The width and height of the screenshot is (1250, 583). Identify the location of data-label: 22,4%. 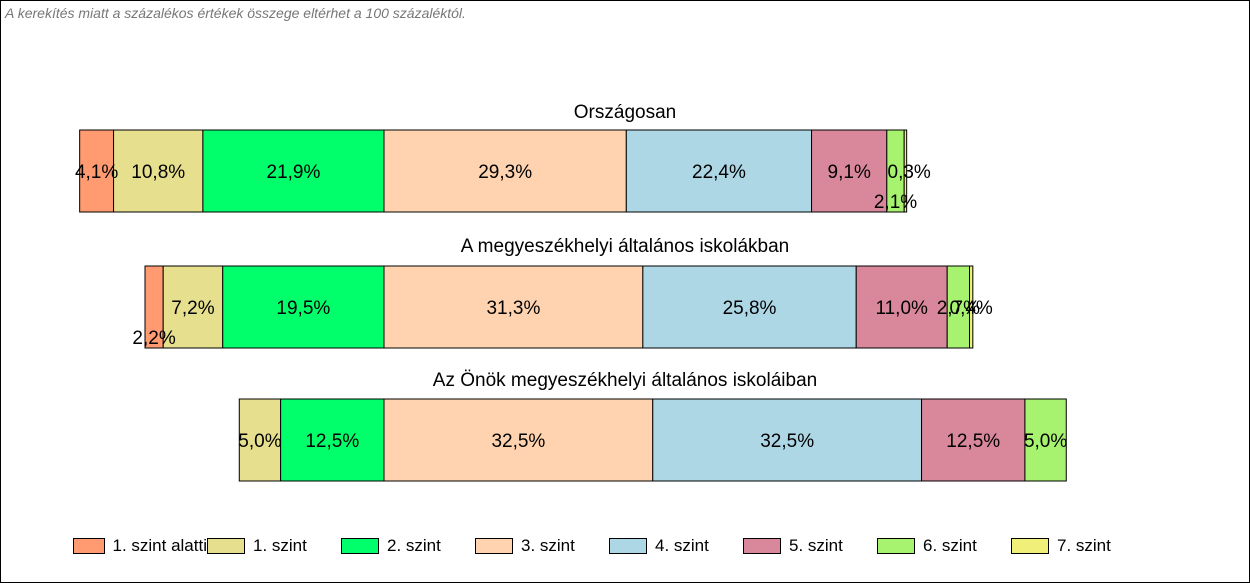
(719, 172).